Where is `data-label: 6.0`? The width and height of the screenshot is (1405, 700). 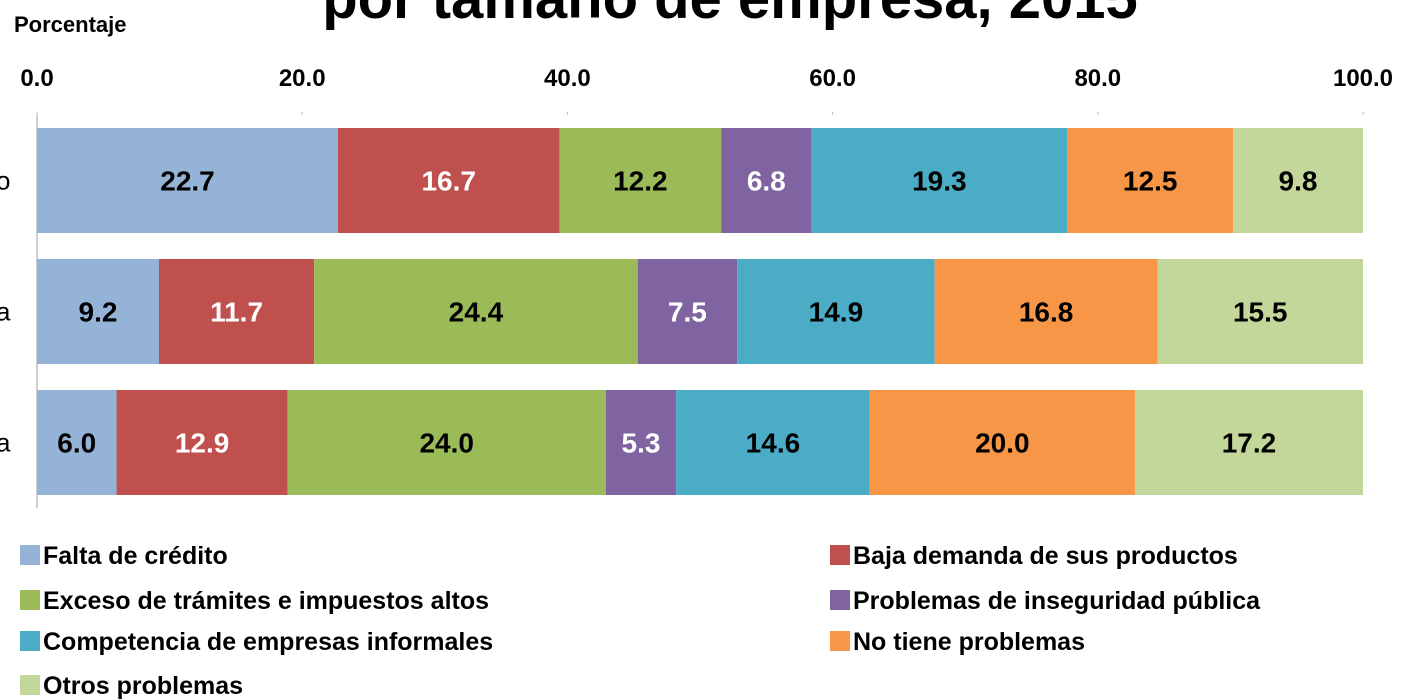 data-label: 6.0 is located at coordinates (76, 443).